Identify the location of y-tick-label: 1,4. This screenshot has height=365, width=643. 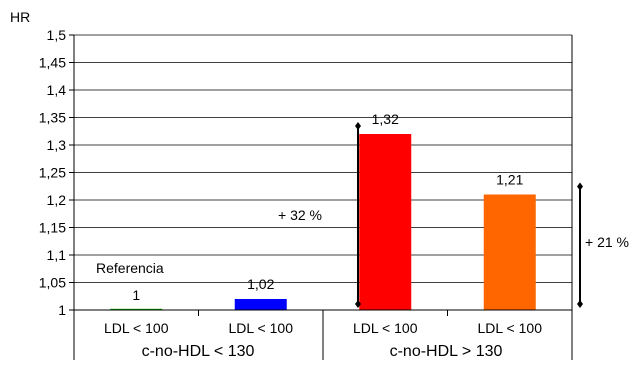
(57, 90).